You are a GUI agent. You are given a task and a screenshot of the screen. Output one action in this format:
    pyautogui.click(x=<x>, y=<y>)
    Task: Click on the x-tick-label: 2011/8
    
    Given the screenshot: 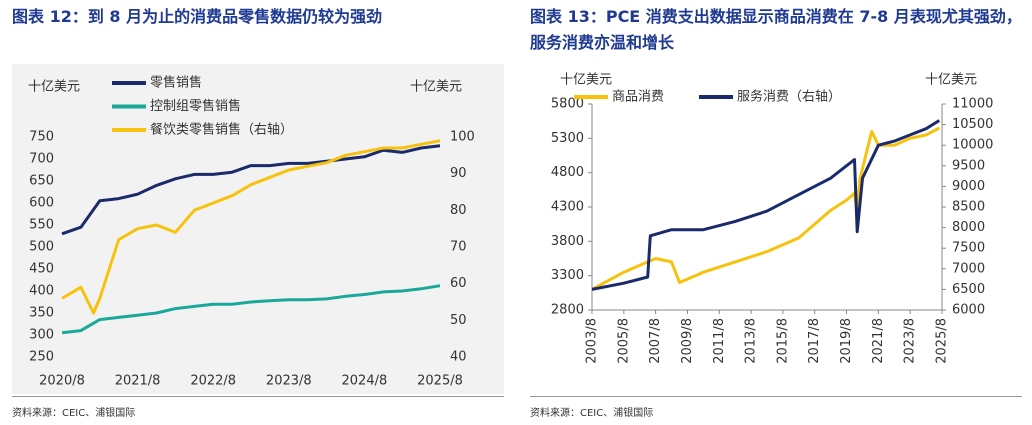 What is the action you would take?
    pyautogui.click(x=719, y=341)
    